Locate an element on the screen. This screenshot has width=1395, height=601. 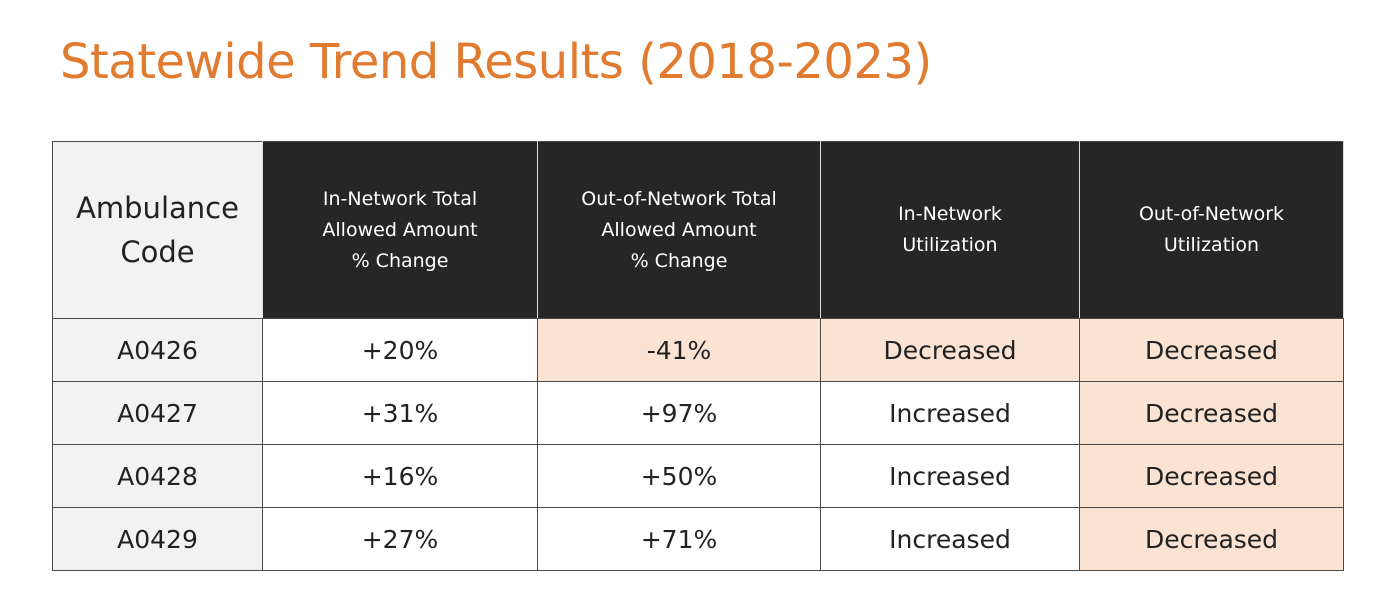
cell: +71% is located at coordinates (679, 539).